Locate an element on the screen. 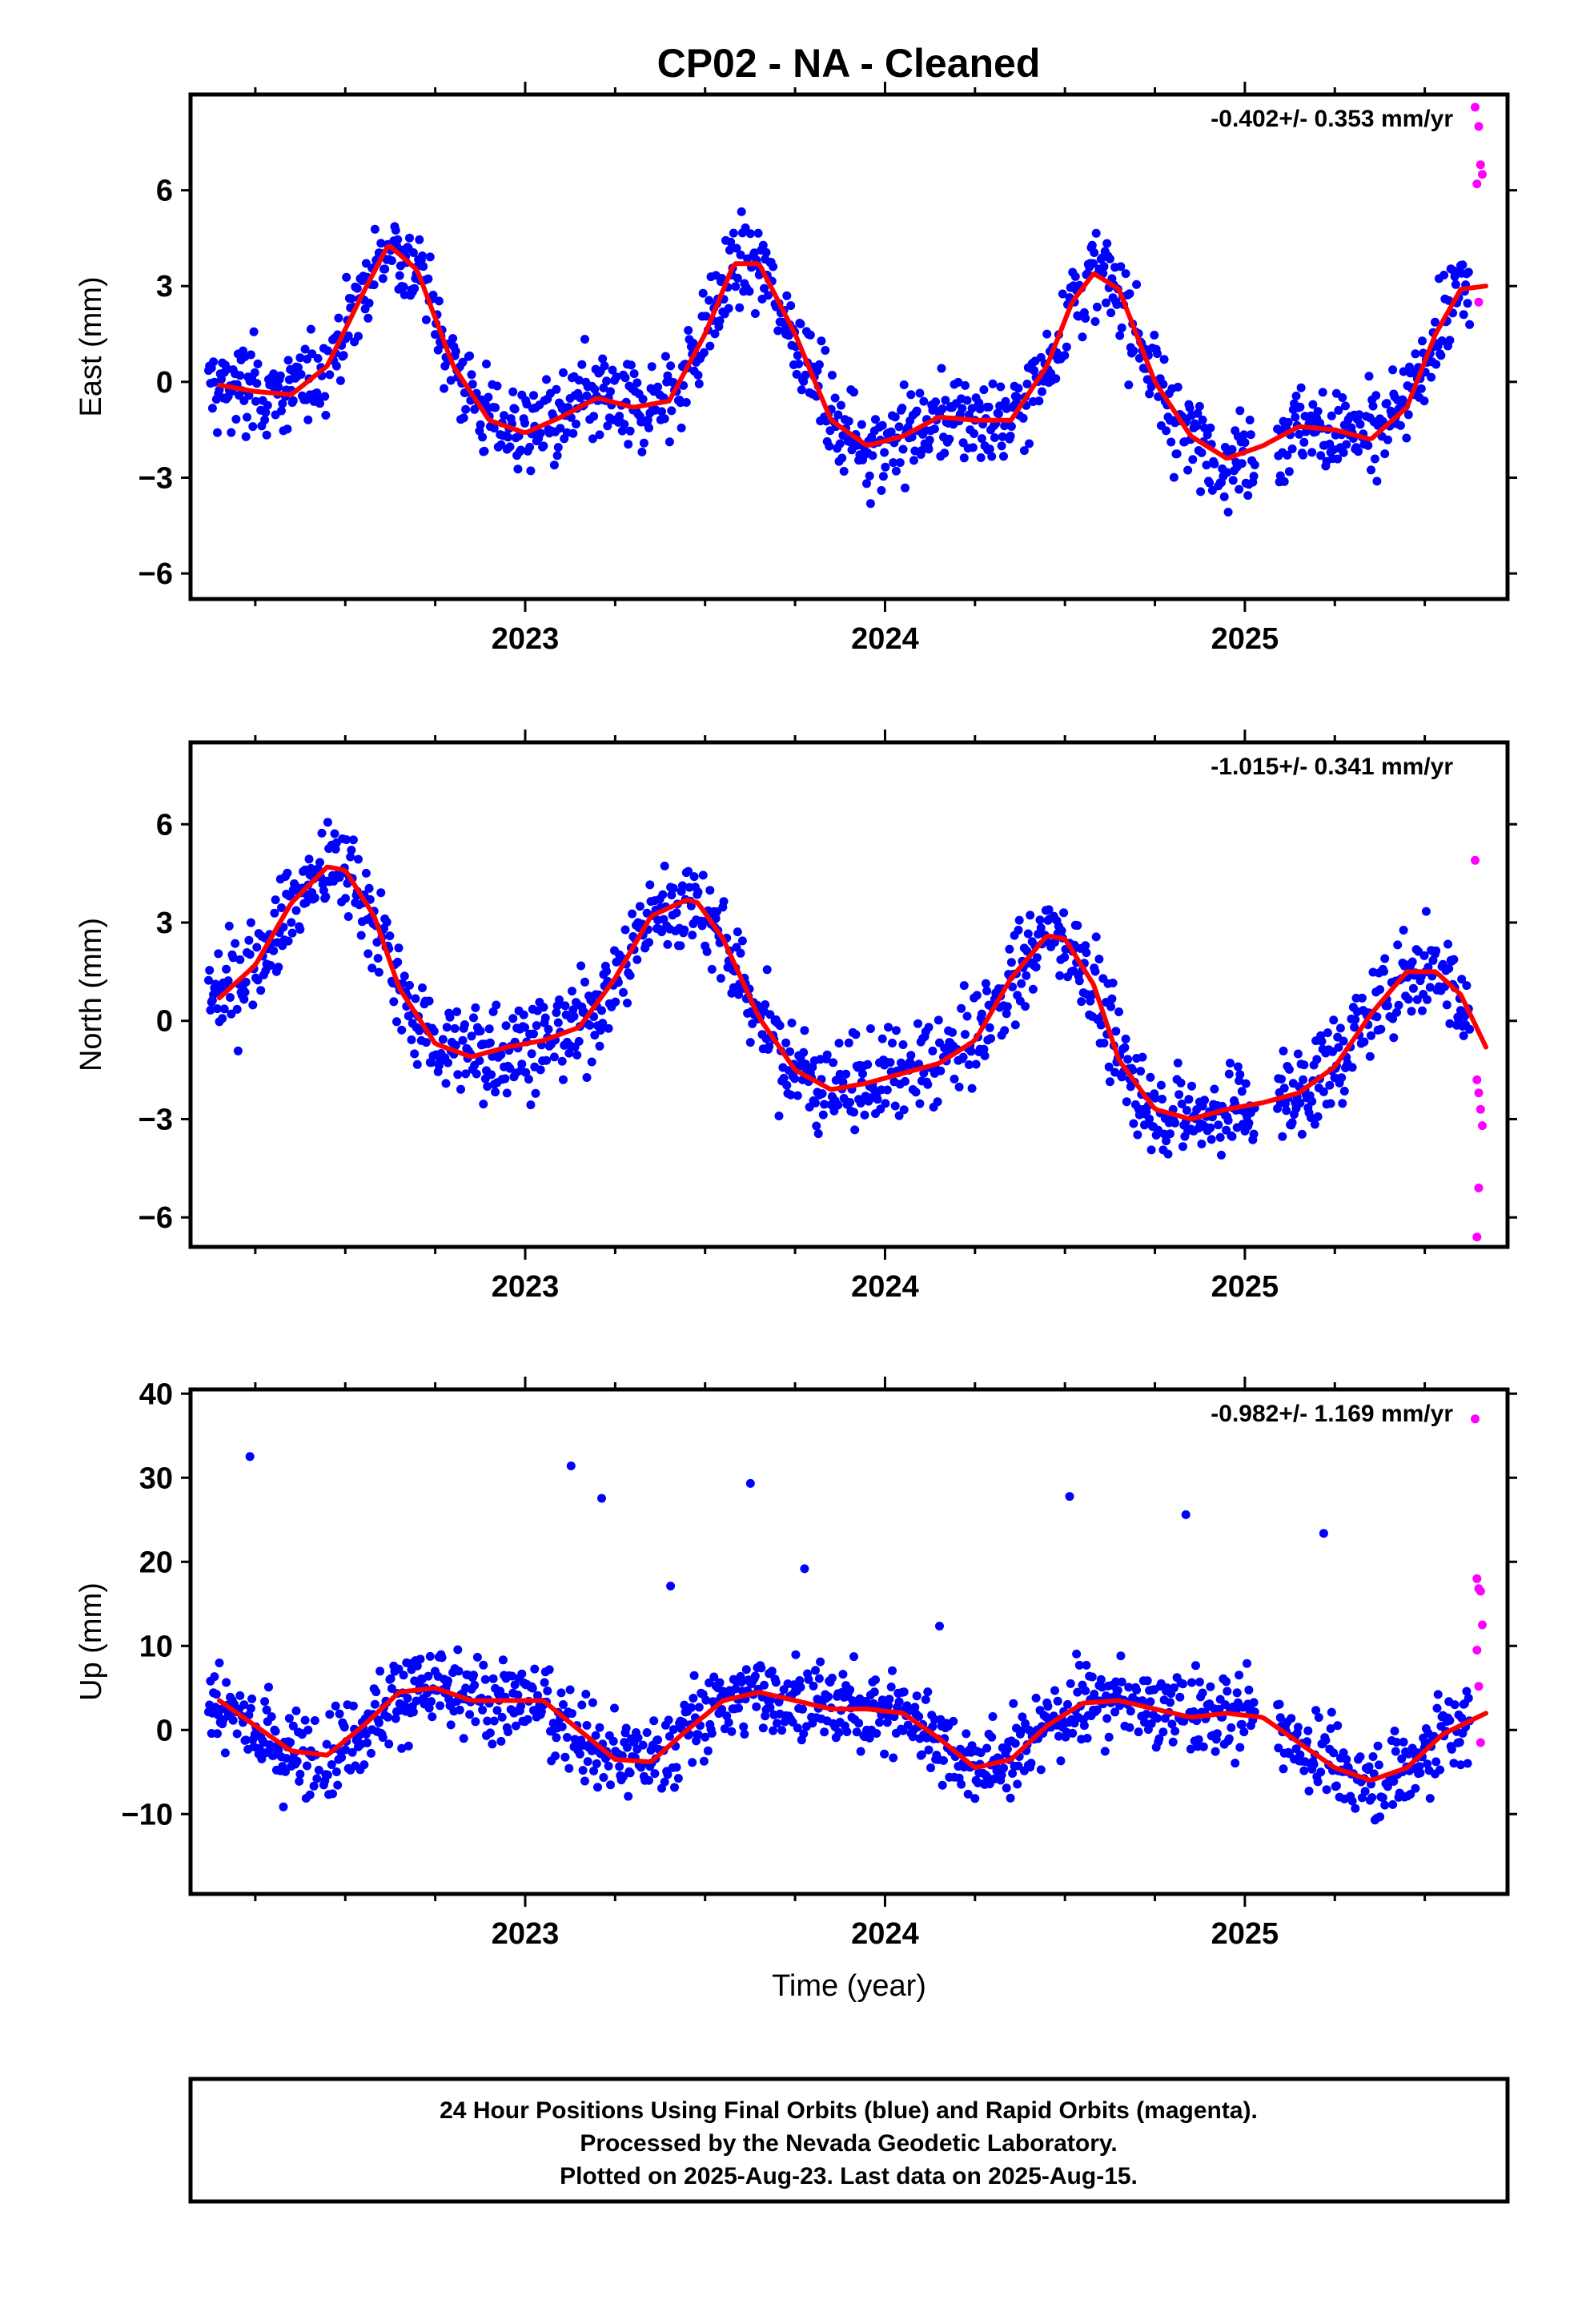  rapid-orbit-points is located at coordinates (1479, 1048).